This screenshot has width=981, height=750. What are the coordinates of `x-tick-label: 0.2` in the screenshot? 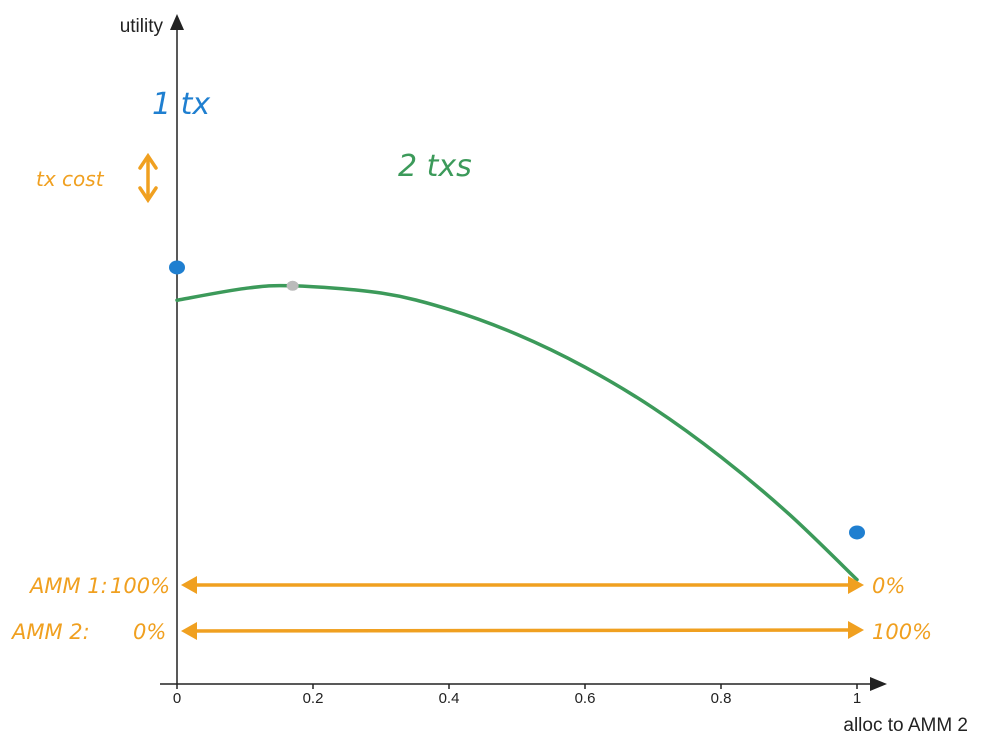 It's located at (313, 698).